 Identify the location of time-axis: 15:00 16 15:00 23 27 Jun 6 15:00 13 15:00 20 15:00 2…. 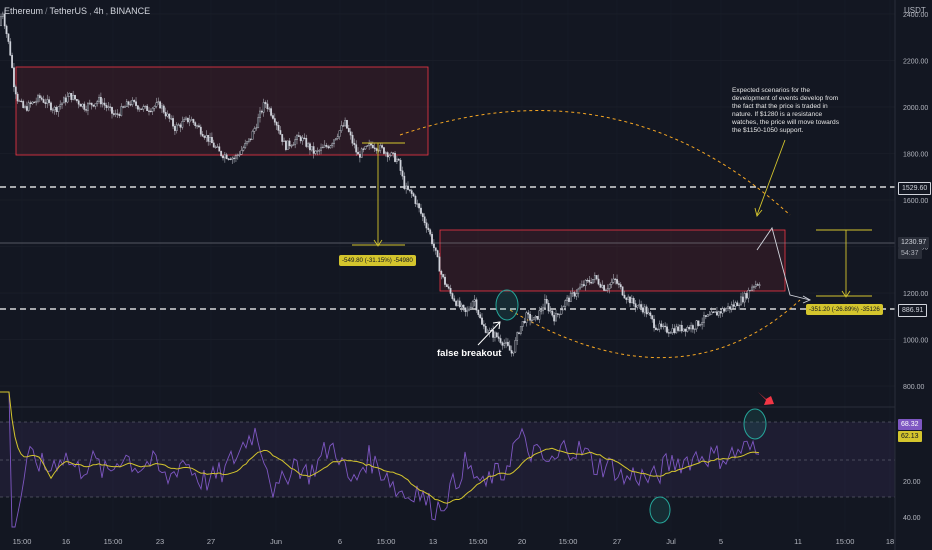
(454, 541).